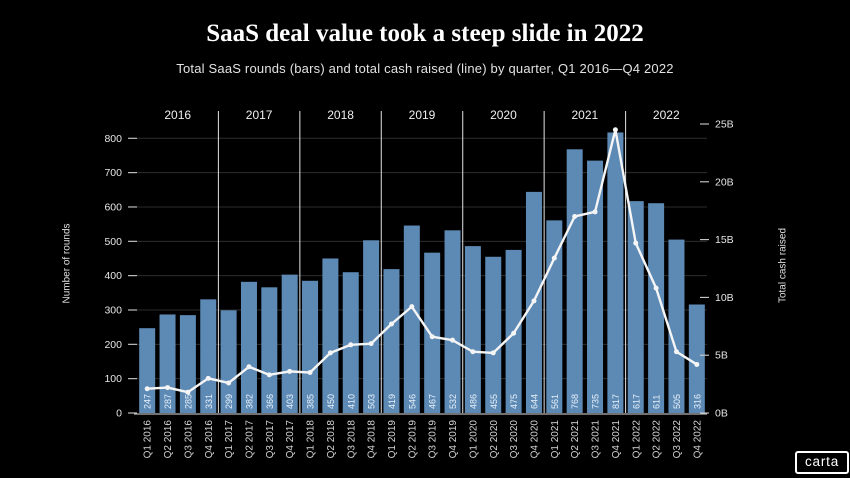 The height and width of the screenshot is (478, 850). Describe the element at coordinates (783, 265) in the screenshot. I see `right-axis-title: Total cash raised` at that location.